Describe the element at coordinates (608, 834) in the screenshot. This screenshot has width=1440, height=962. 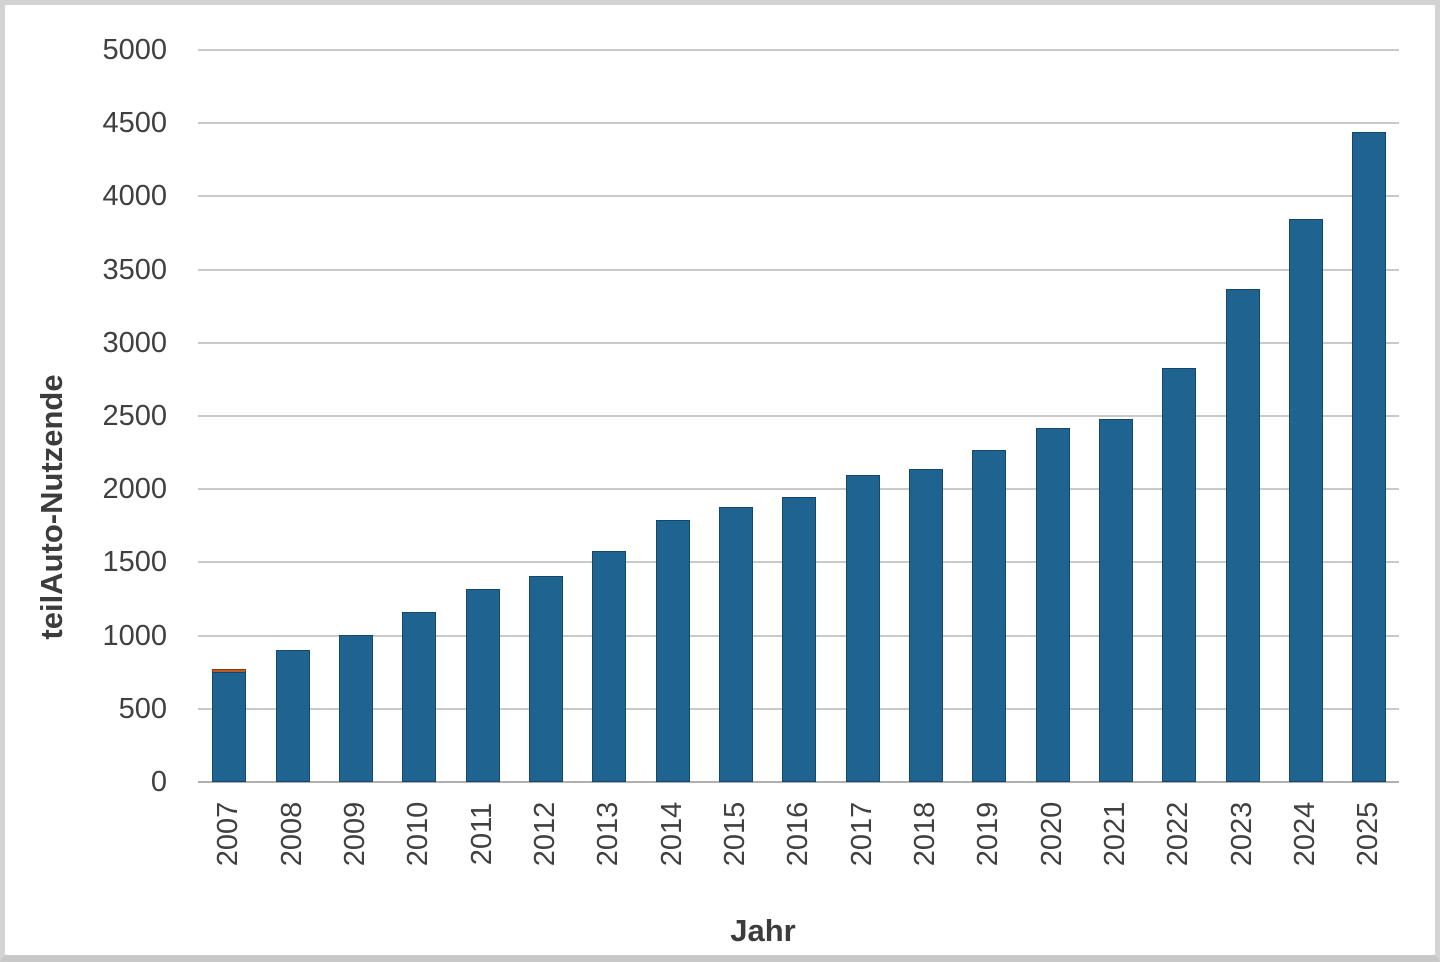
I see `x-tick-label-2013: 2013` at that location.